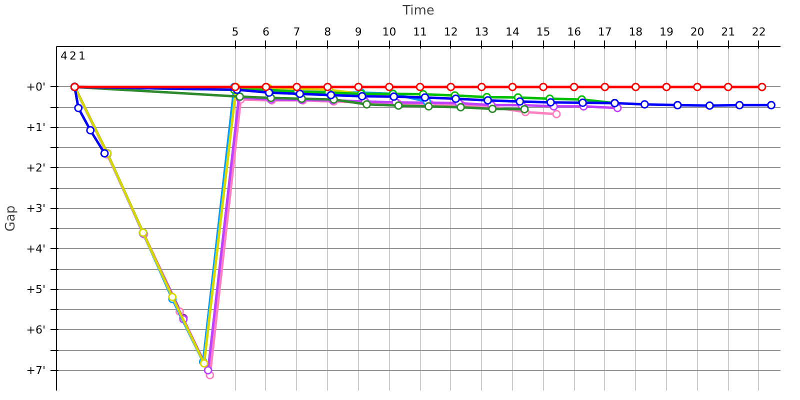 This screenshot has height=400, width=800. I want to click on x-tick-label: 22, so click(759, 32).